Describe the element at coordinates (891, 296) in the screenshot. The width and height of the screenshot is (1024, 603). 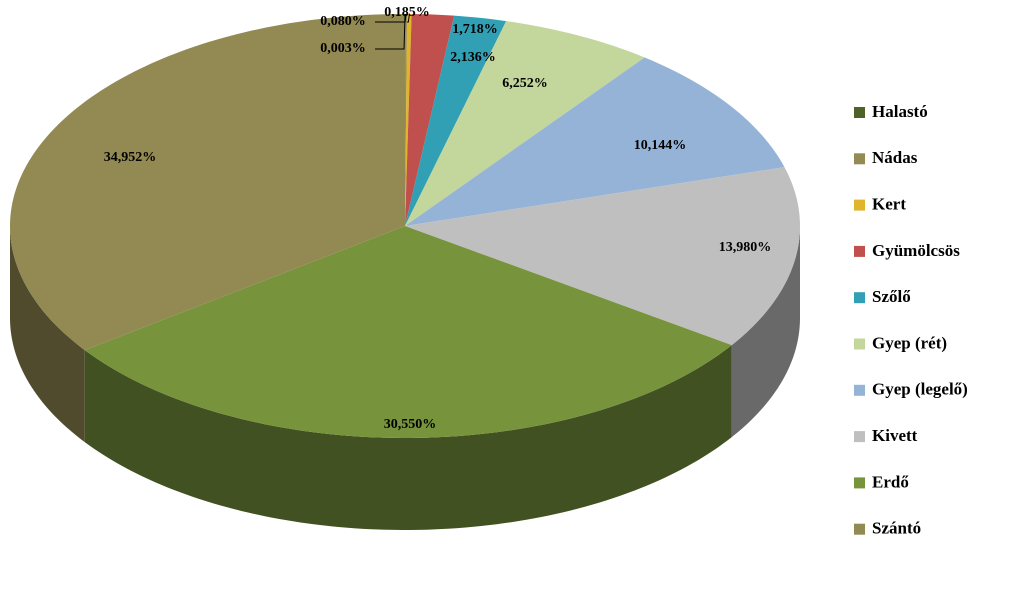
I see `legend-label: Szőlő` at that location.